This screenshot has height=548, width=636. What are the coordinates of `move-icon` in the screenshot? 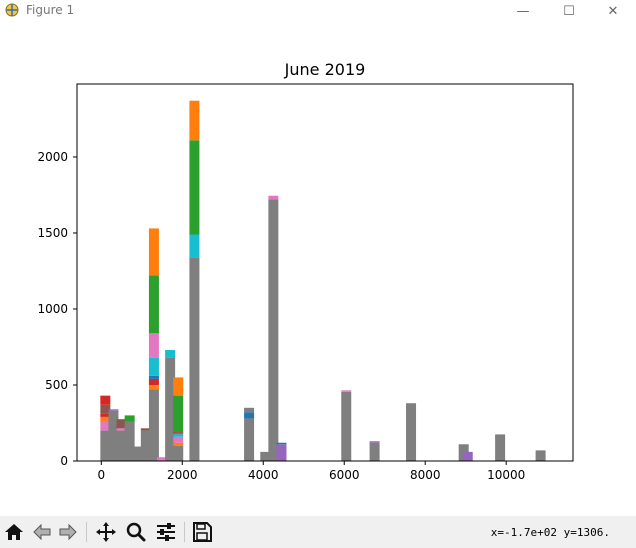 It's located at (106, 532).